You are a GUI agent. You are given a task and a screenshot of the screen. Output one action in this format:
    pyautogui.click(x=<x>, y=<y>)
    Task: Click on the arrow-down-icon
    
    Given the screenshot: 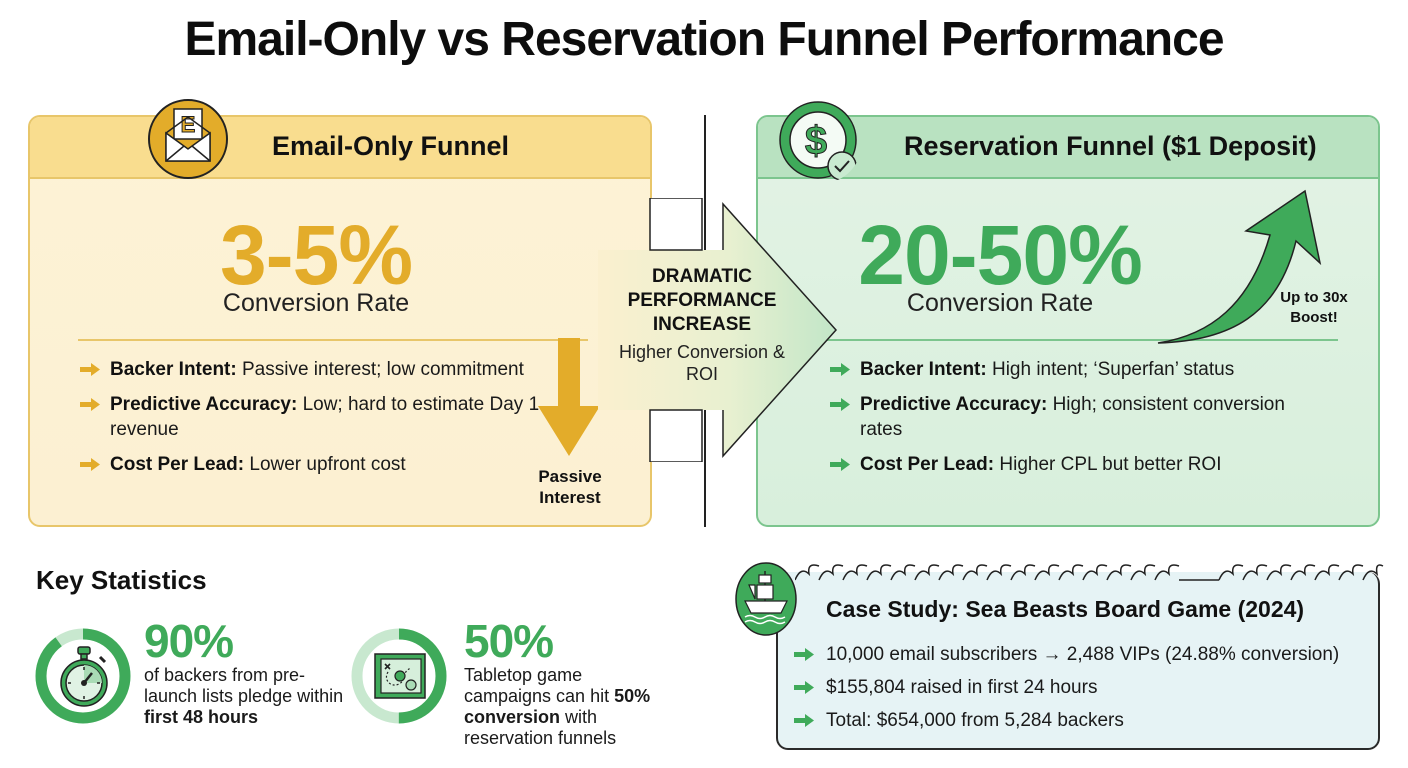 What is the action you would take?
    pyautogui.click(x=569, y=397)
    